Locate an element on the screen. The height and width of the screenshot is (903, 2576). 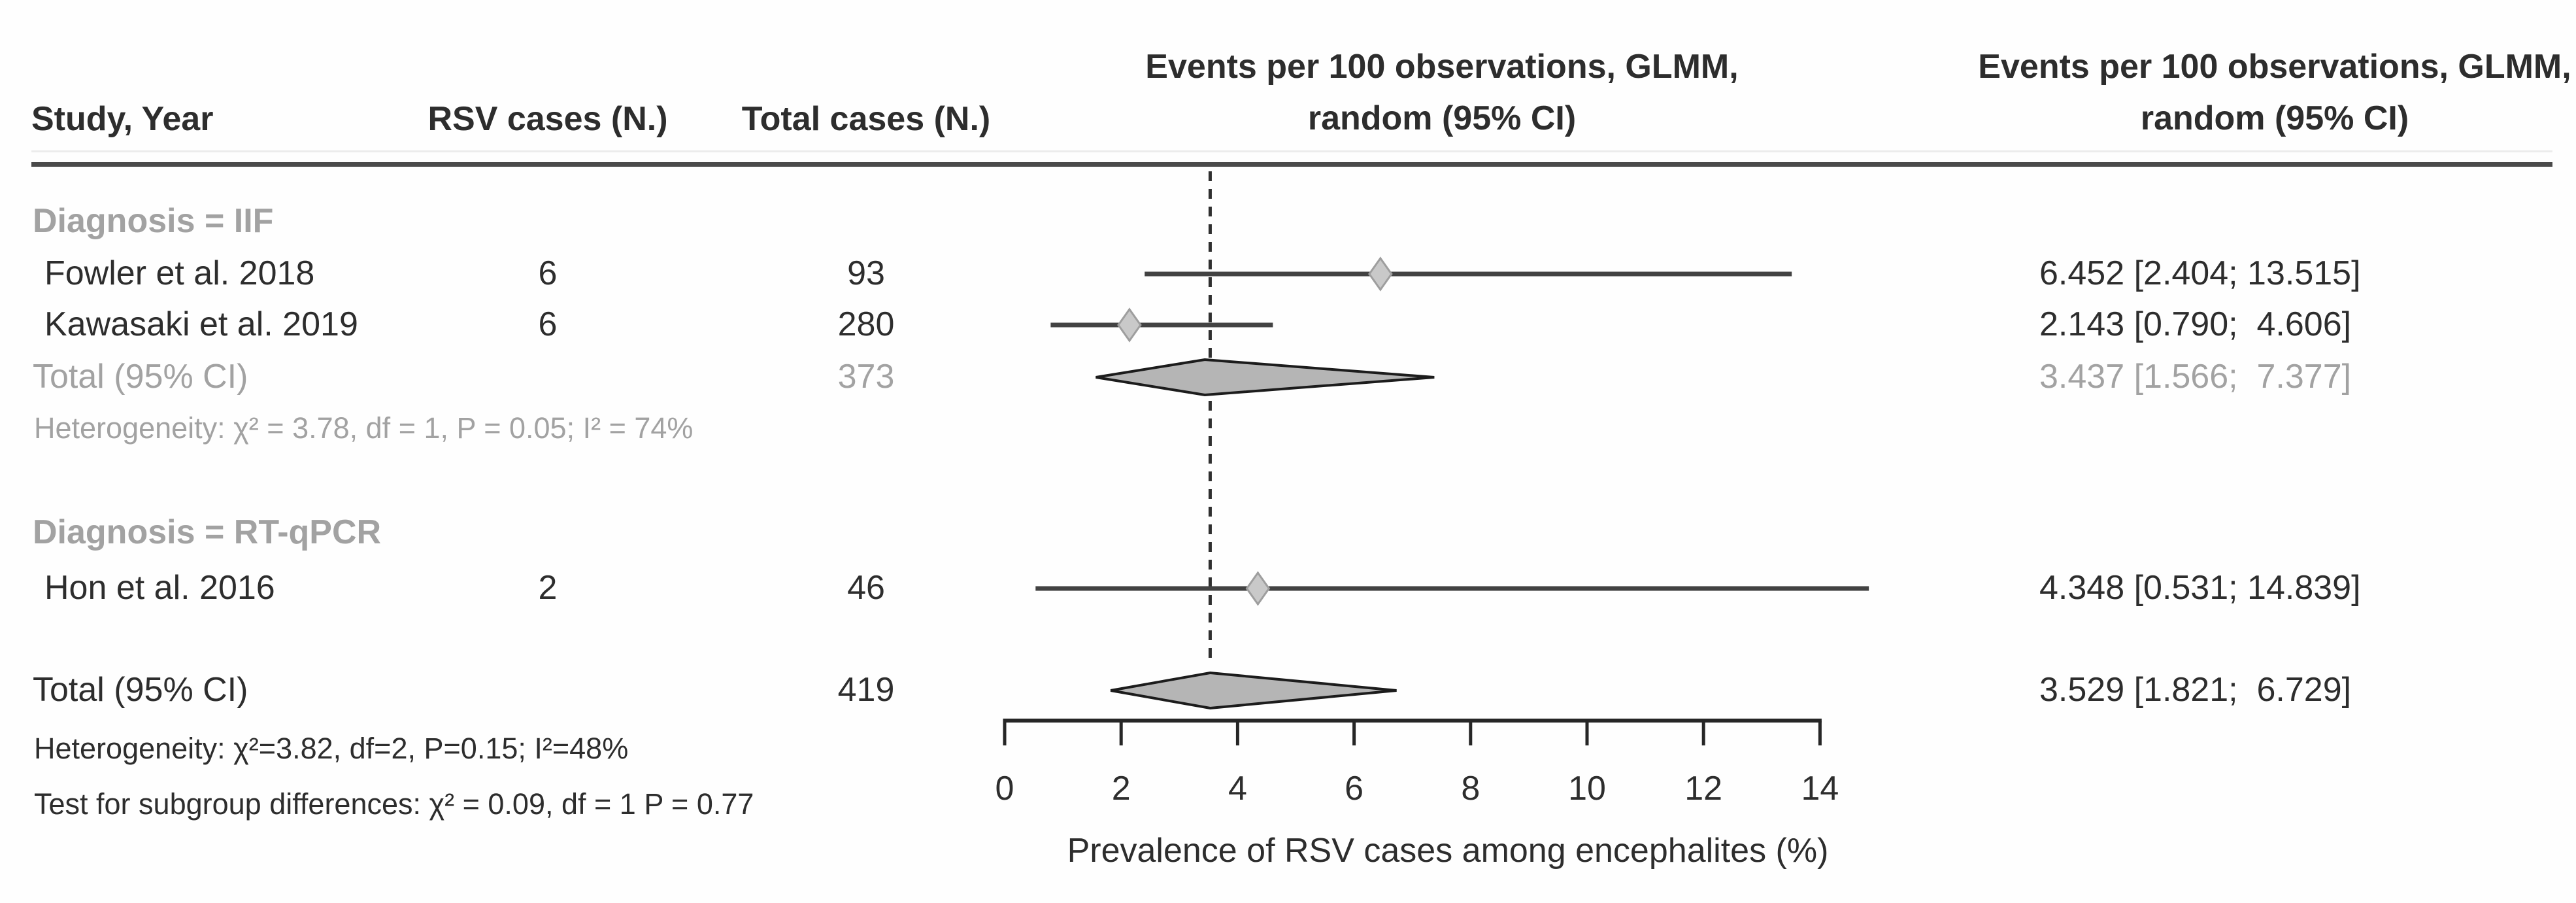
x-axis-tick-label-12: 12 is located at coordinates (1703, 789).